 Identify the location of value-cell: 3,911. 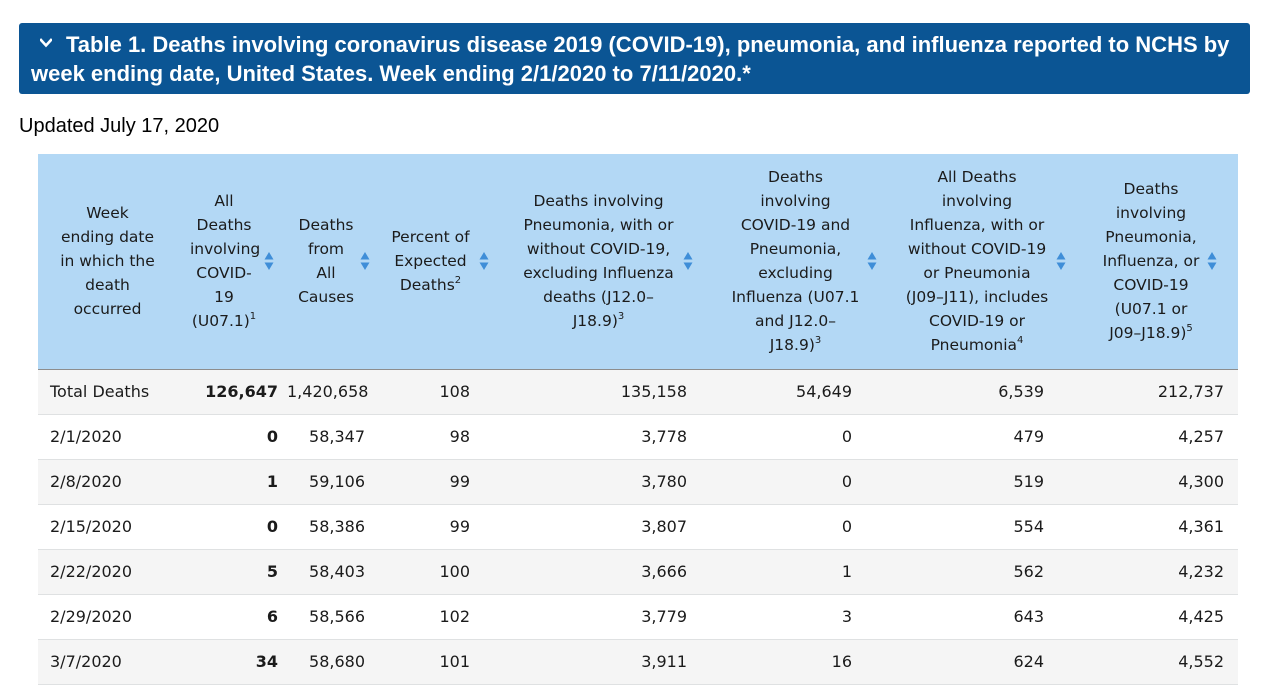
(606, 662).